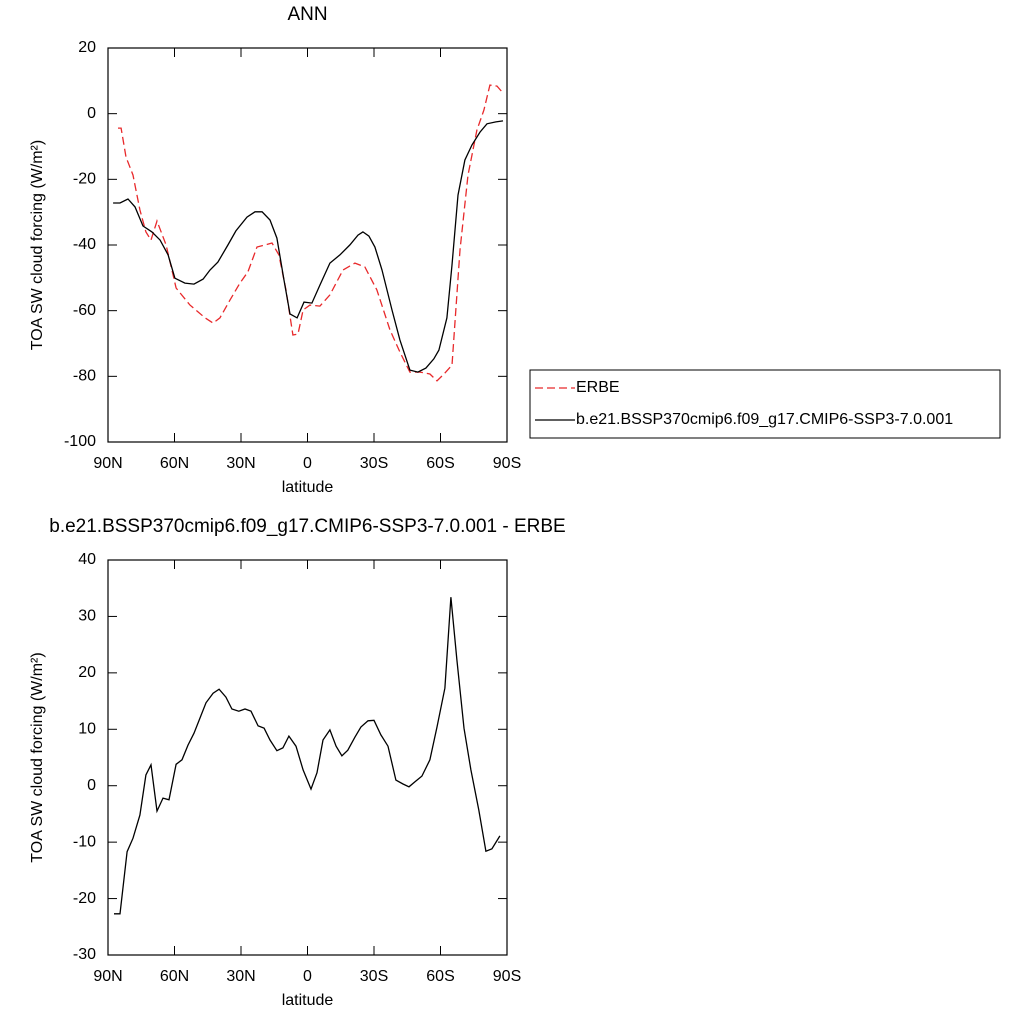  What do you see at coordinates (87, 616) in the screenshot?
I see `y-tick-label: 30` at bounding box center [87, 616].